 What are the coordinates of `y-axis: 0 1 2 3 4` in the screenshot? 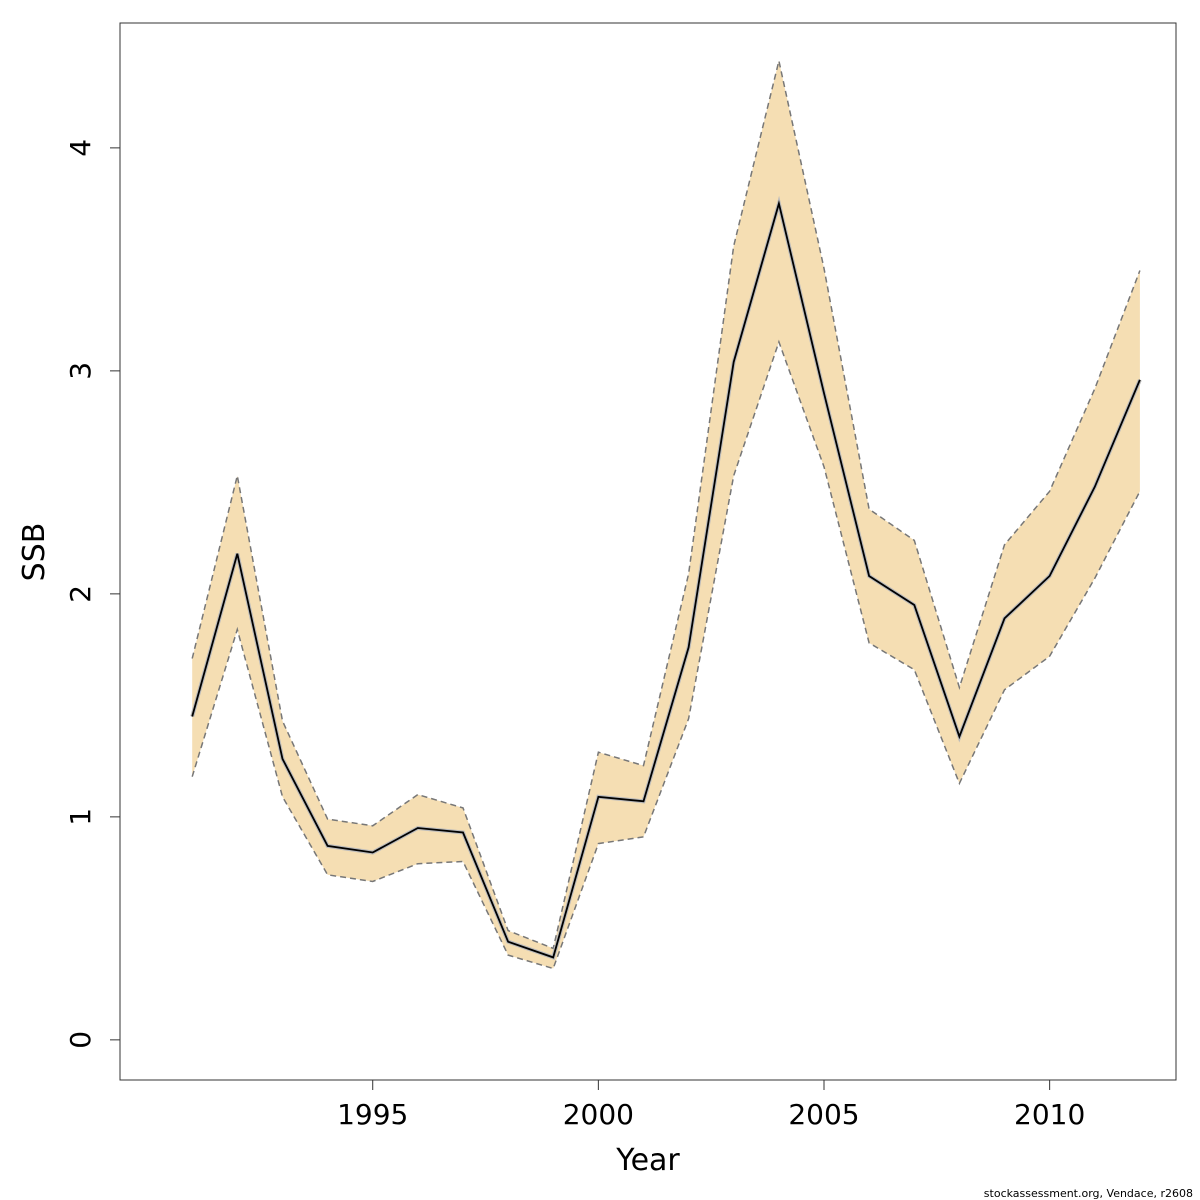 It's located at (92, 594).